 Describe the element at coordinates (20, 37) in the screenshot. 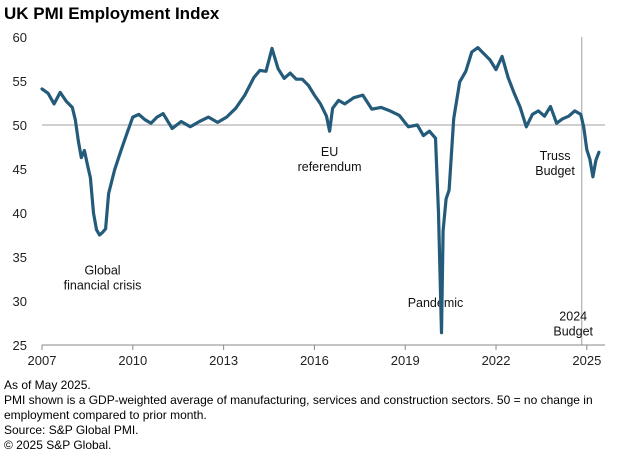

I see `y-tick-label: 60` at that location.